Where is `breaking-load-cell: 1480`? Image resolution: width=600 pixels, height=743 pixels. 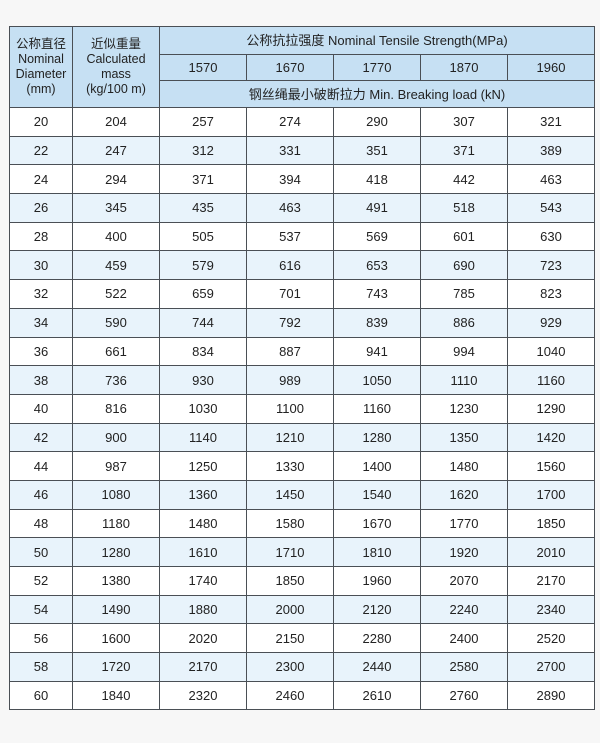 breaking-load-cell: 1480 is located at coordinates (203, 523).